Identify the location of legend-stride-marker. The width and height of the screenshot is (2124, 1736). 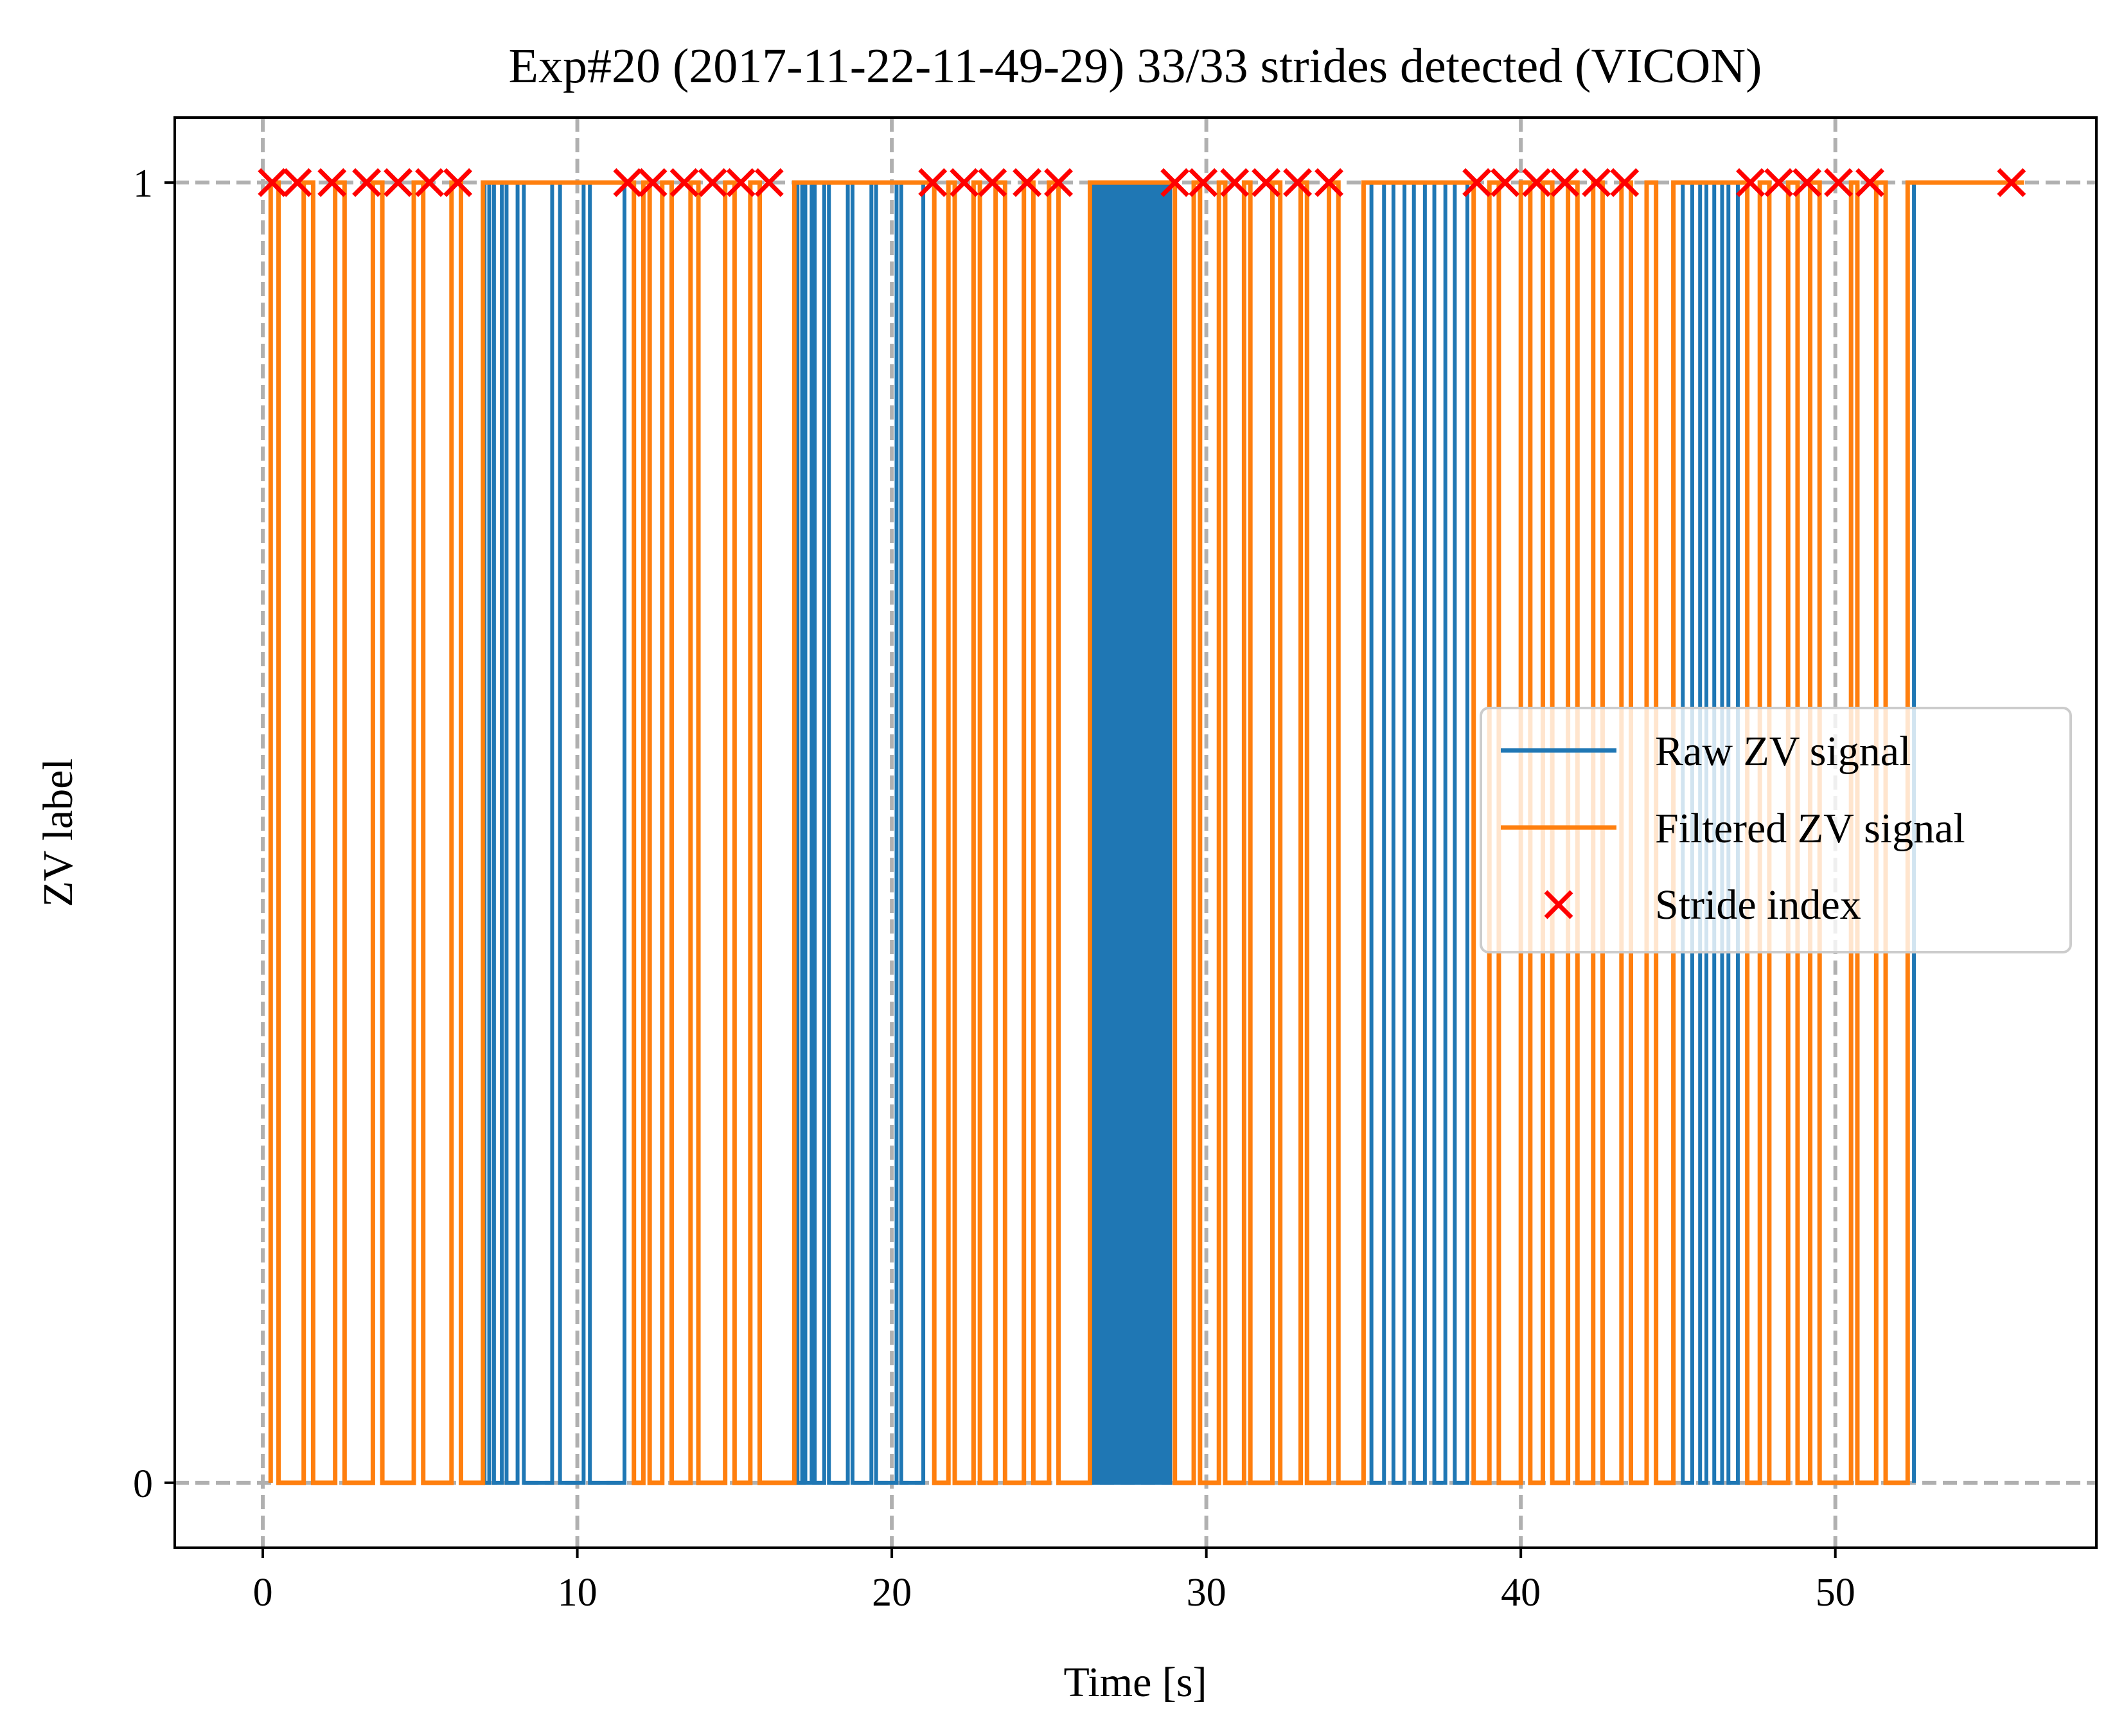
(1558, 904).